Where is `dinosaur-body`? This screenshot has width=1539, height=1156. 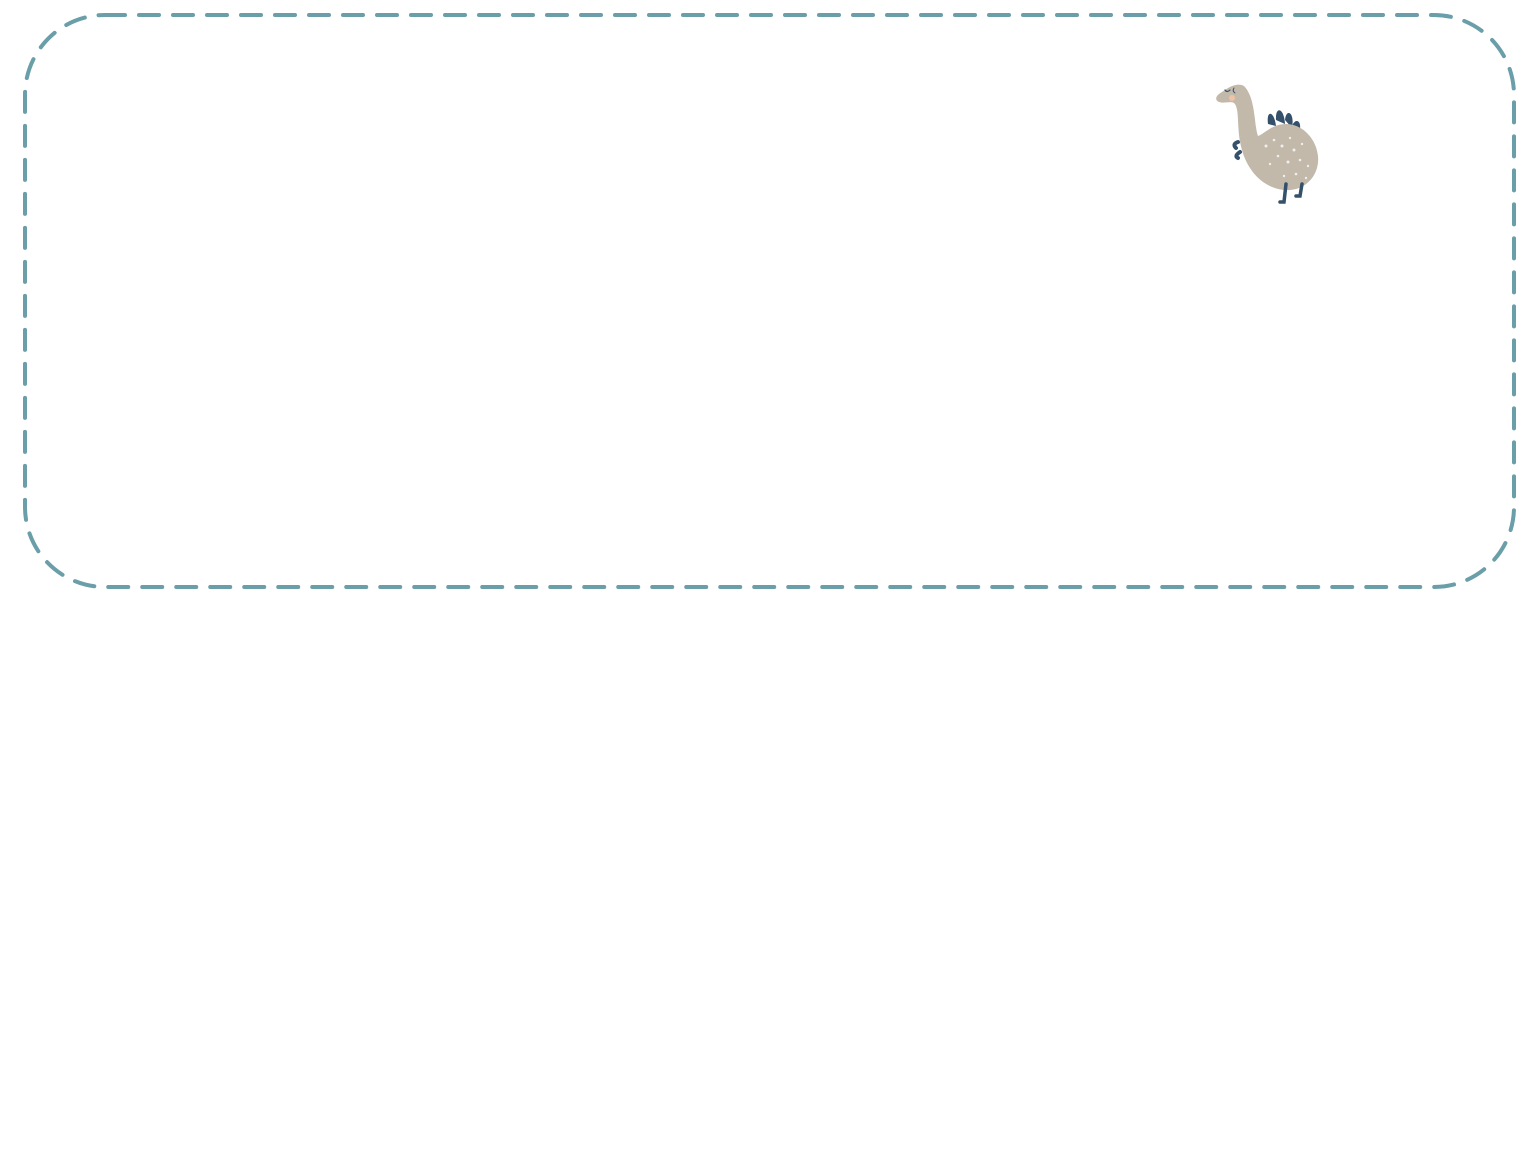
dinosaur-body is located at coordinates (1267, 137).